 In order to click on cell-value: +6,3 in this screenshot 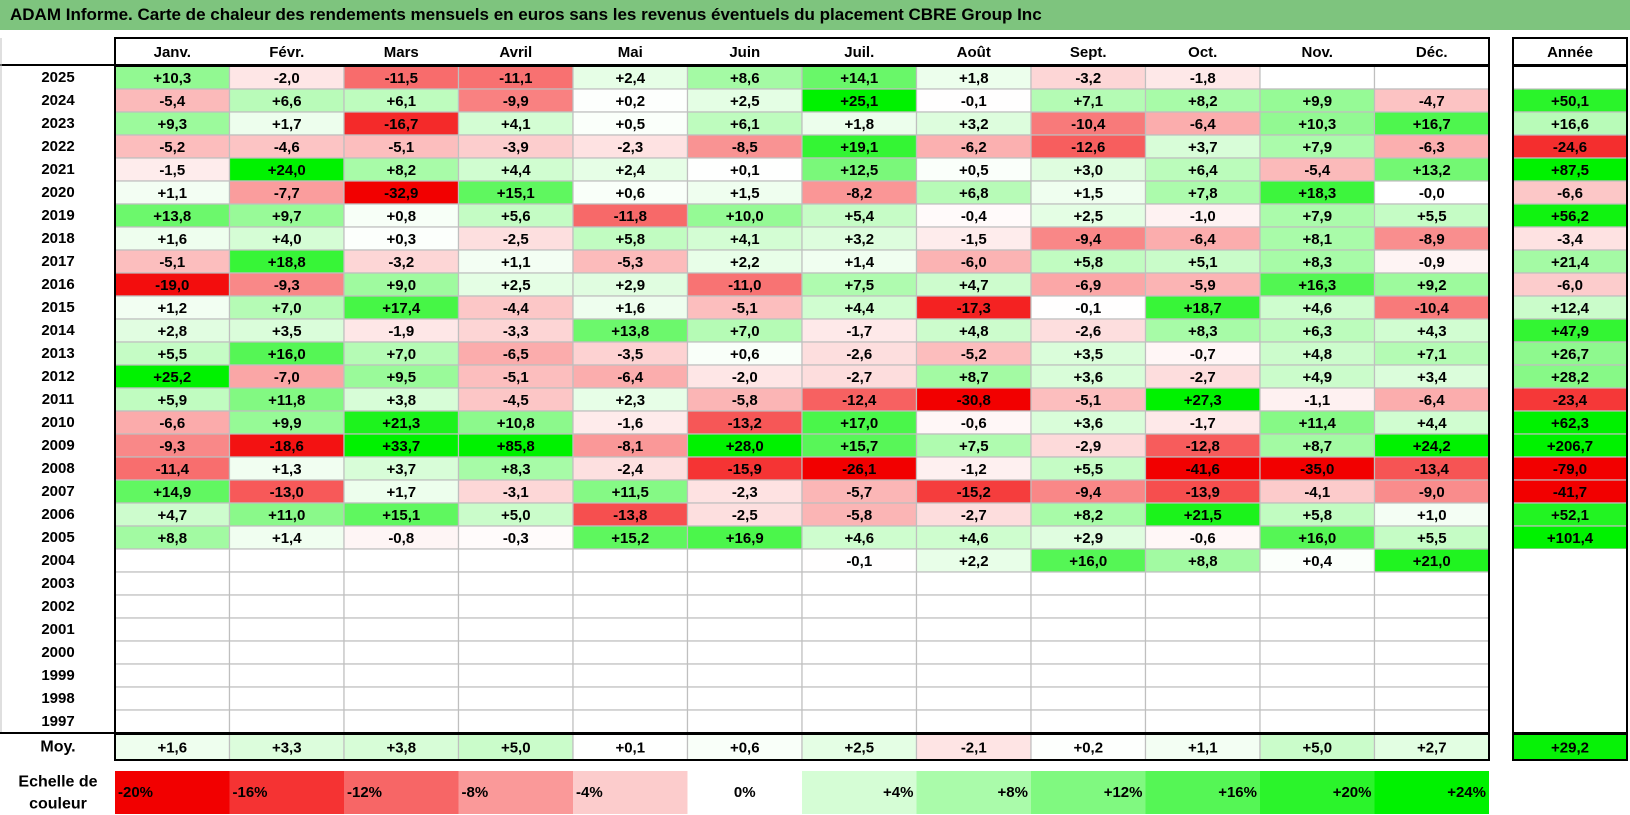, I will do `click(1317, 331)`.